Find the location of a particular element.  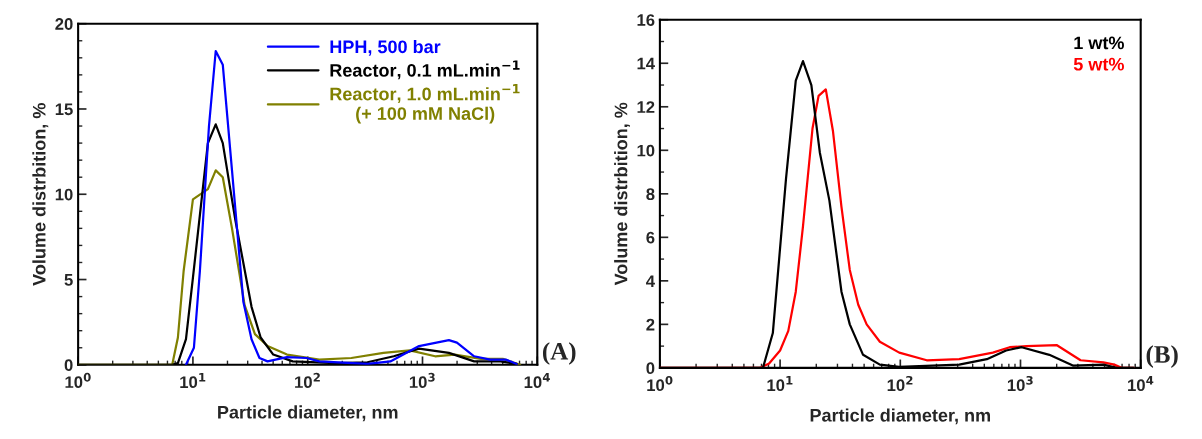

y-tick-label: 8 is located at coordinates (650, 194).